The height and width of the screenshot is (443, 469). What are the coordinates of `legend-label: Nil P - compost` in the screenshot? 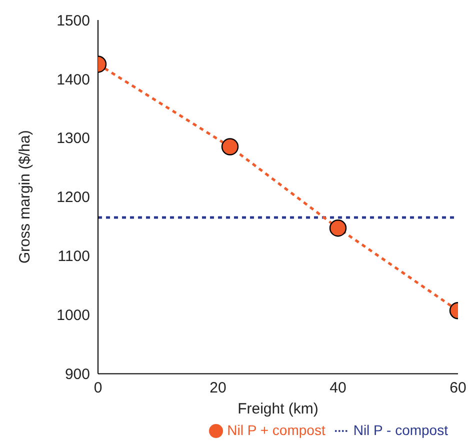 It's located at (400, 430).